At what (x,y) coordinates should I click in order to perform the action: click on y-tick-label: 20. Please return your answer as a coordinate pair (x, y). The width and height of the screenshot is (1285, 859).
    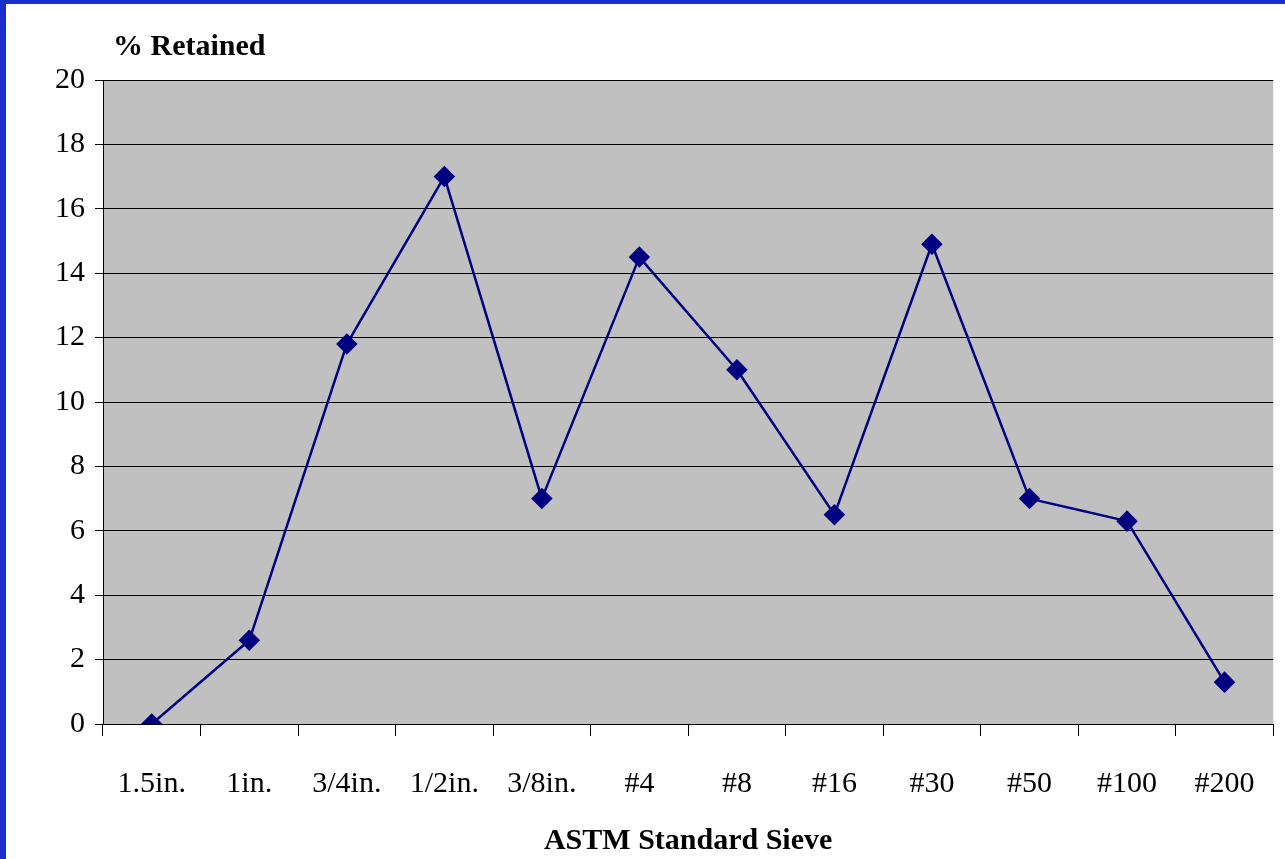
    Looking at the image, I should click on (70, 77).